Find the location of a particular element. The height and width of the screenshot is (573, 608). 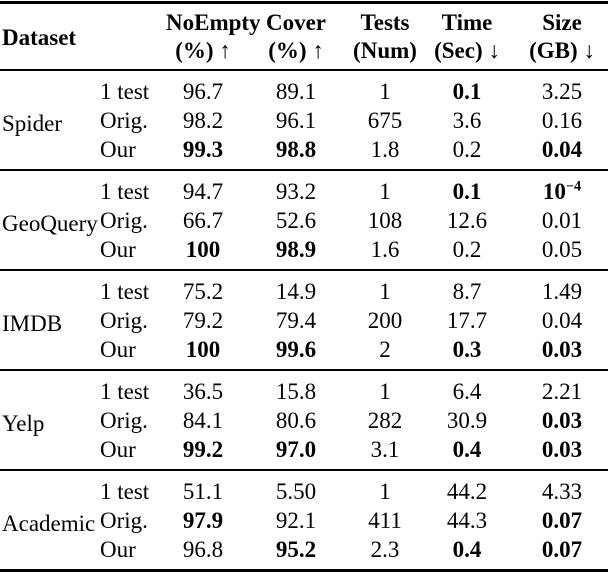

value-cell: 79.4 is located at coordinates (296, 320).